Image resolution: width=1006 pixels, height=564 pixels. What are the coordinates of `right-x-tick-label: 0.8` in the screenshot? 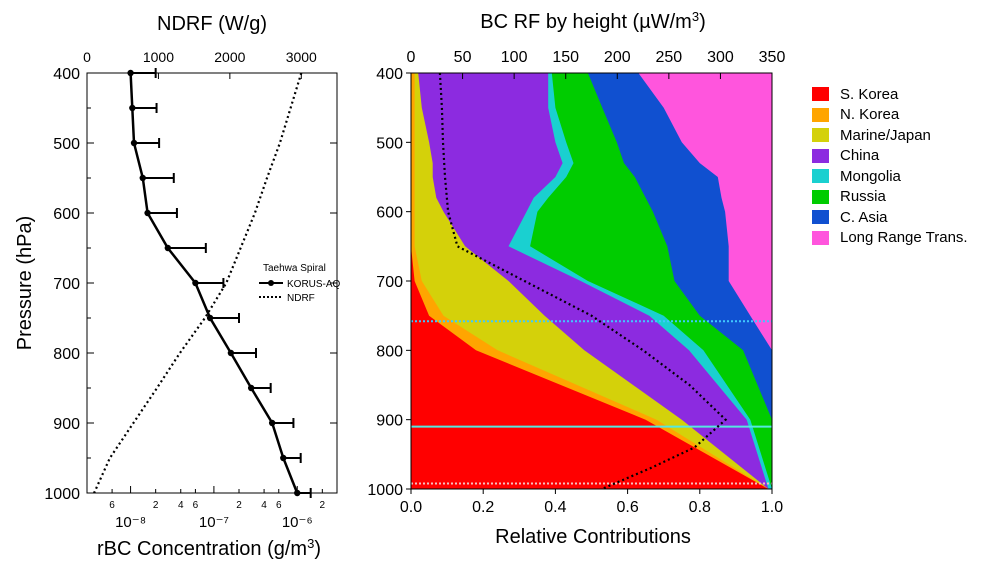 It's located at (700, 507).